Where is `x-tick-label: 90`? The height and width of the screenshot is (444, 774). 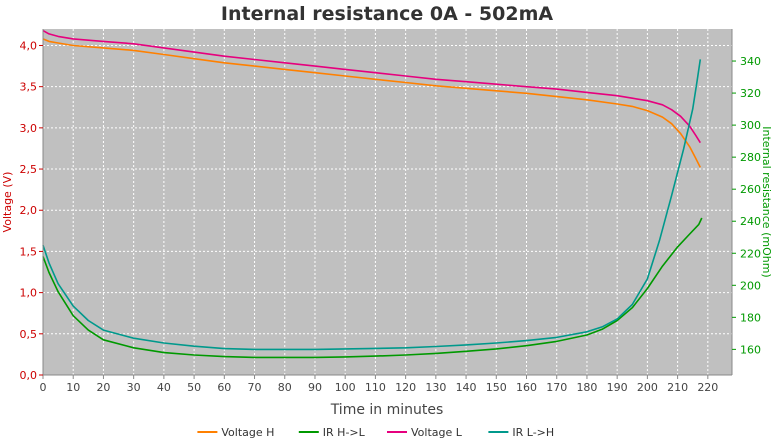 x-tick-label: 90 is located at coordinates (315, 387).